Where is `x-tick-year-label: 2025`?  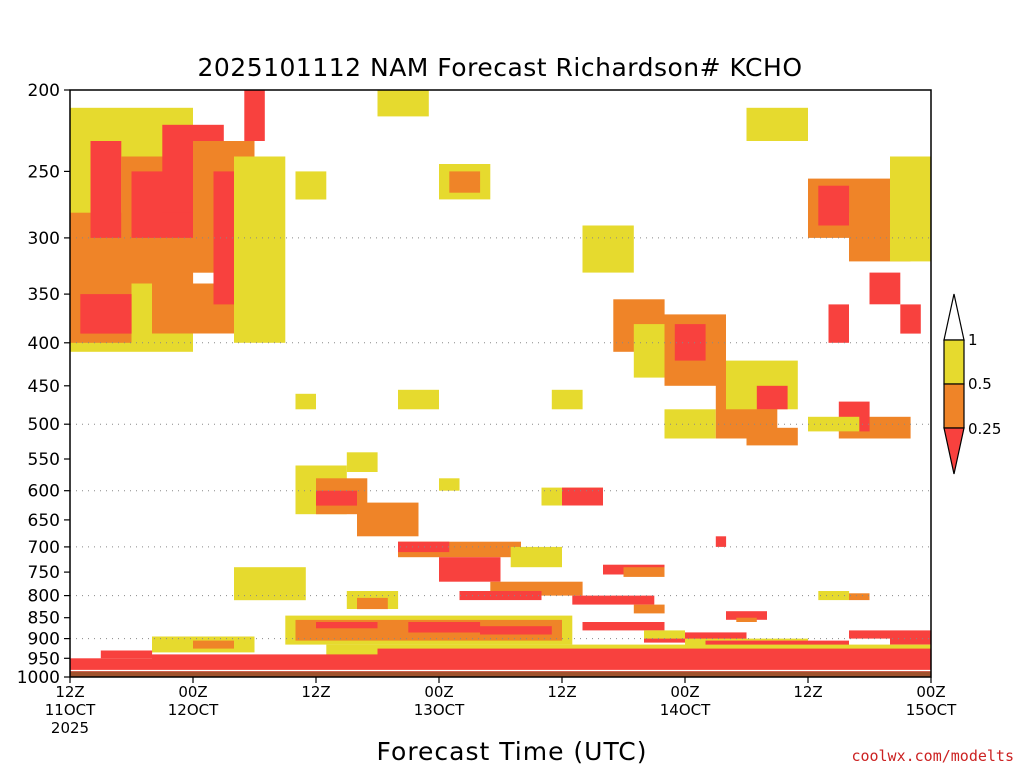
x-tick-year-label: 2025 is located at coordinates (70, 728).